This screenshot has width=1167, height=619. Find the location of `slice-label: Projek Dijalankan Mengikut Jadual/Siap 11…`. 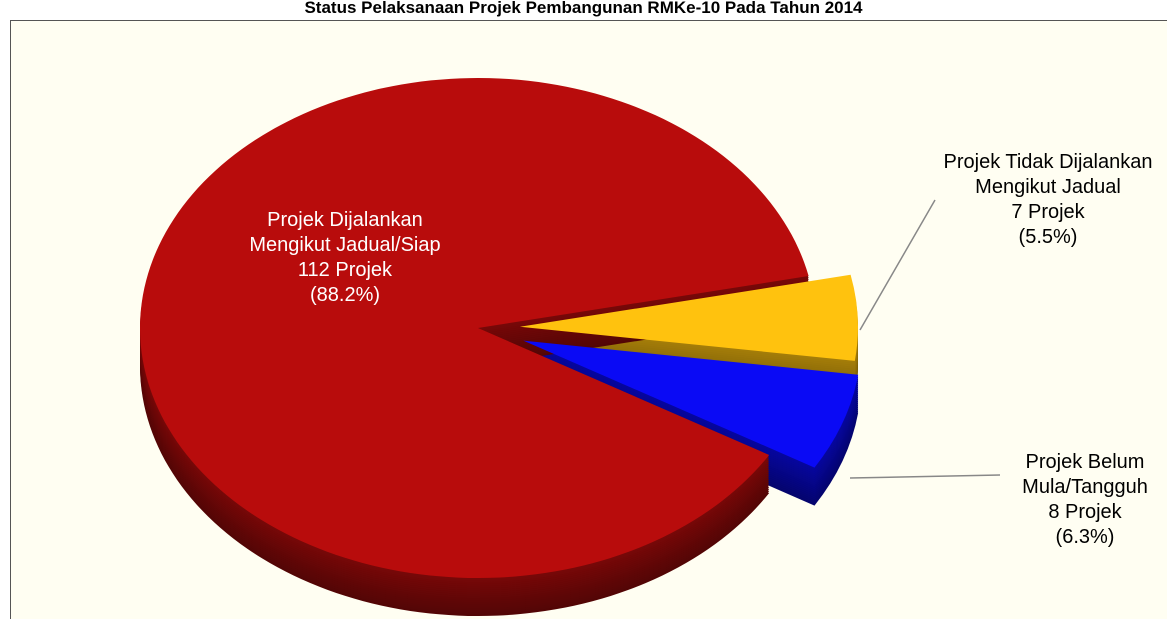

slice-label: Projek Dijalankan Mengikut Jadual/Siap 11… is located at coordinates (345, 258).